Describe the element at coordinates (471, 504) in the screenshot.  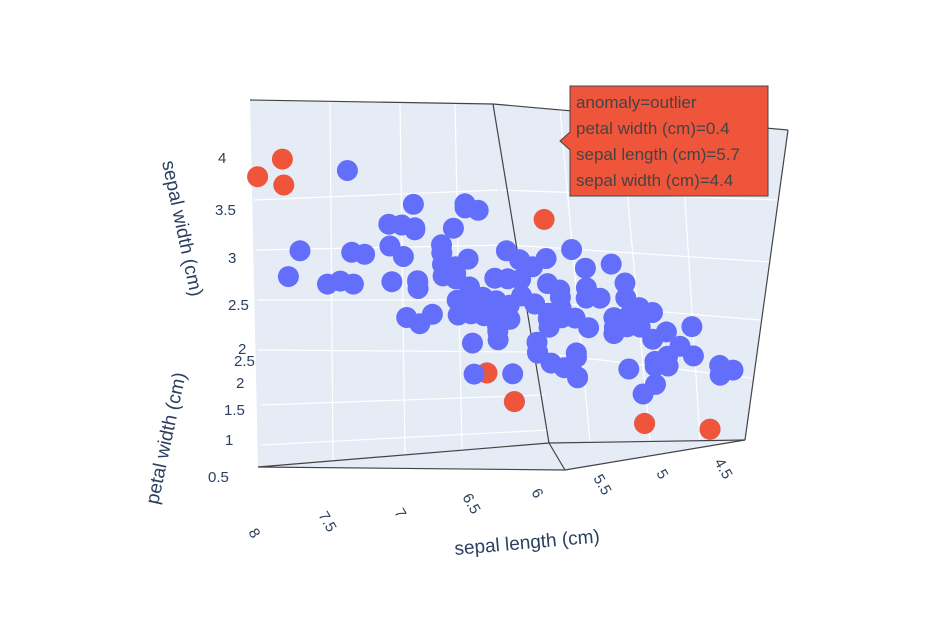
I see `x-tick-label: 6.5` at that location.